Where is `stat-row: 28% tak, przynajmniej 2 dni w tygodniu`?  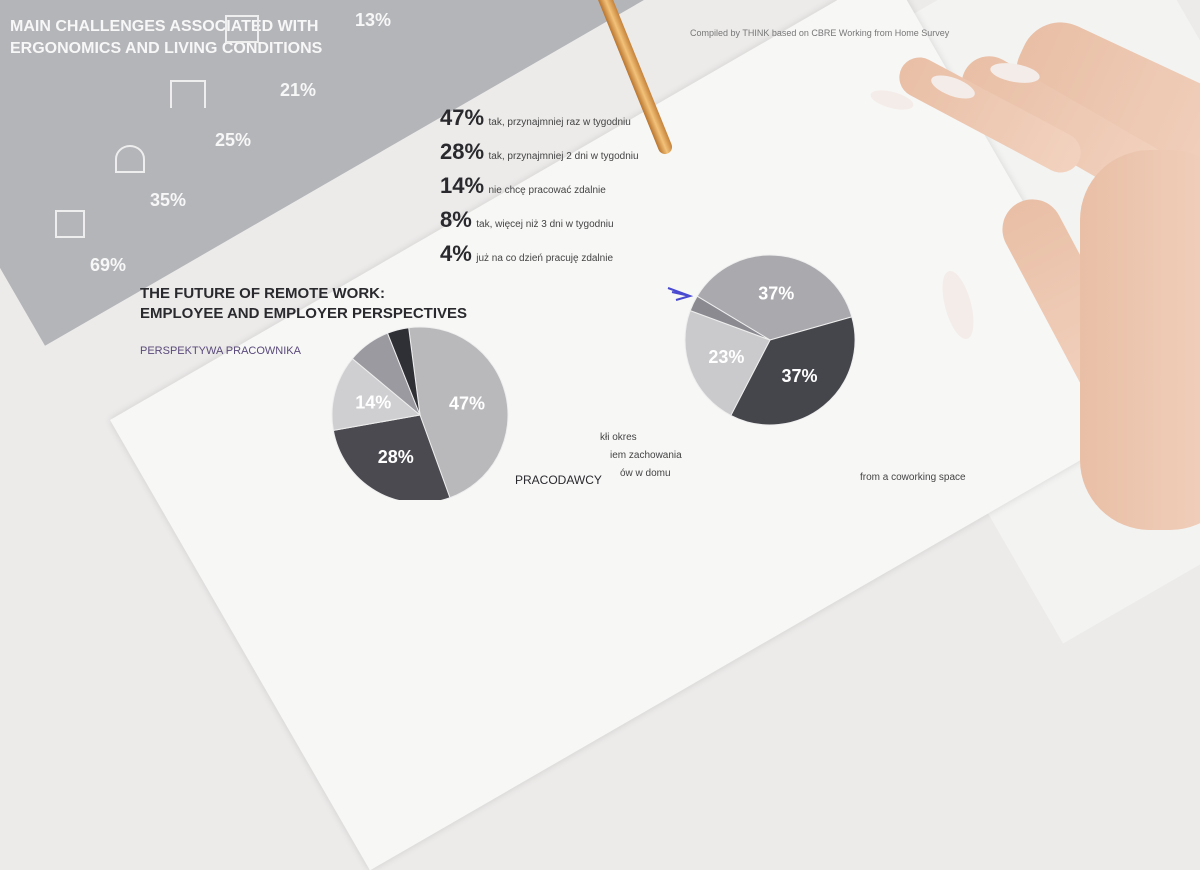
stat-row: 28% tak, przynajmniej 2 dni w tygodniu is located at coordinates (539, 151).